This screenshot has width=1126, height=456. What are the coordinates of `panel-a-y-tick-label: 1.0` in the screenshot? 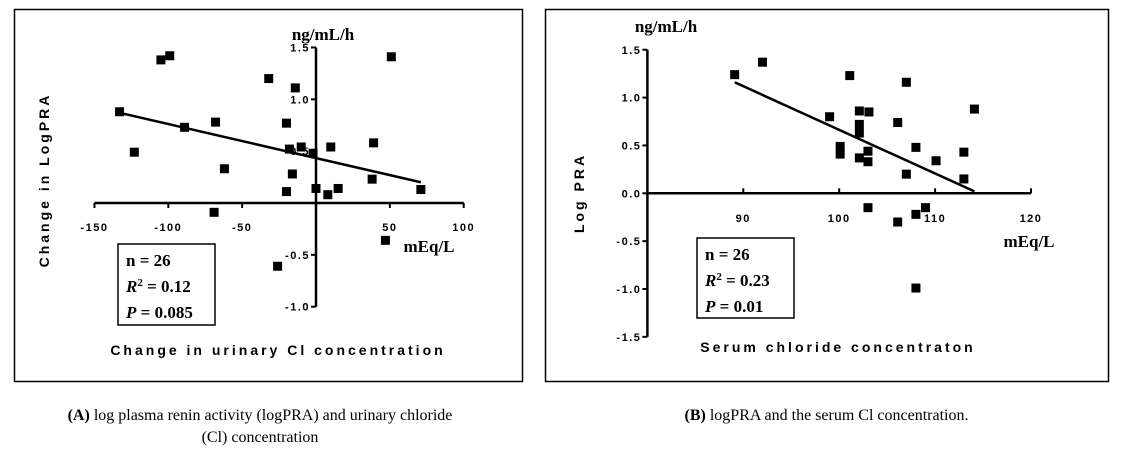 It's located at (300, 100).